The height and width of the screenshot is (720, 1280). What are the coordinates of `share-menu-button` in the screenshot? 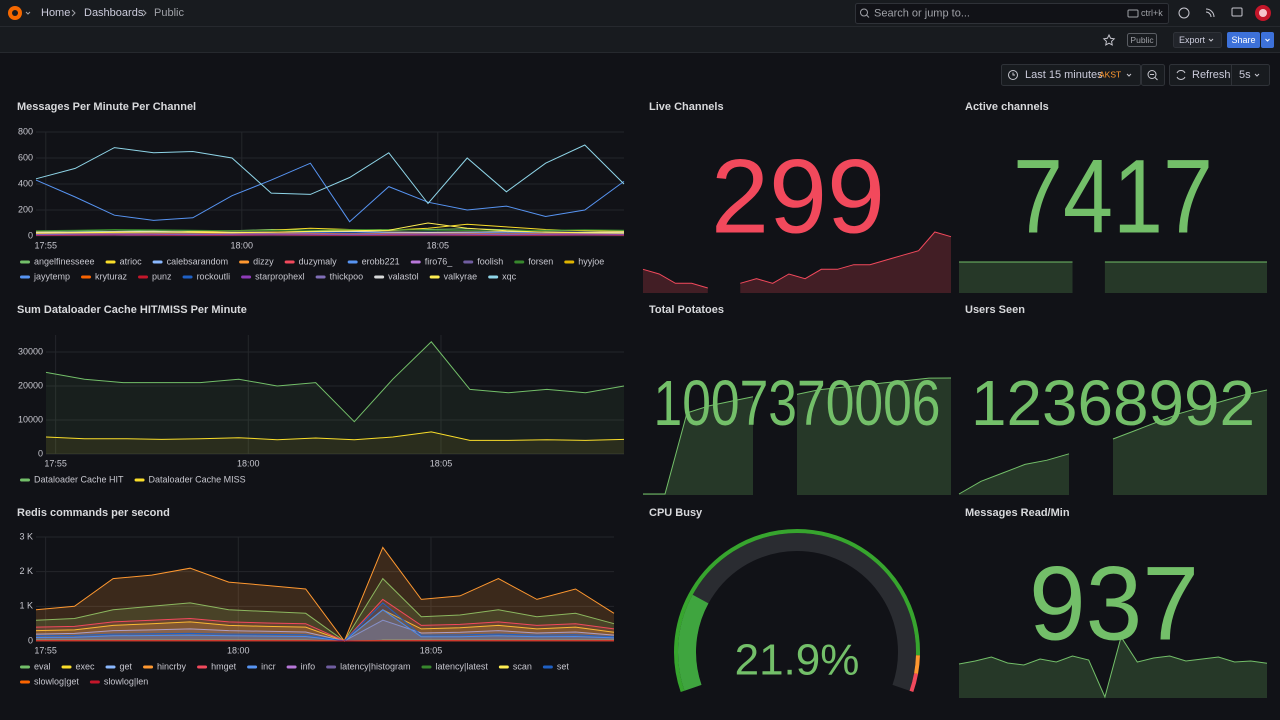 It's located at (1267, 40).